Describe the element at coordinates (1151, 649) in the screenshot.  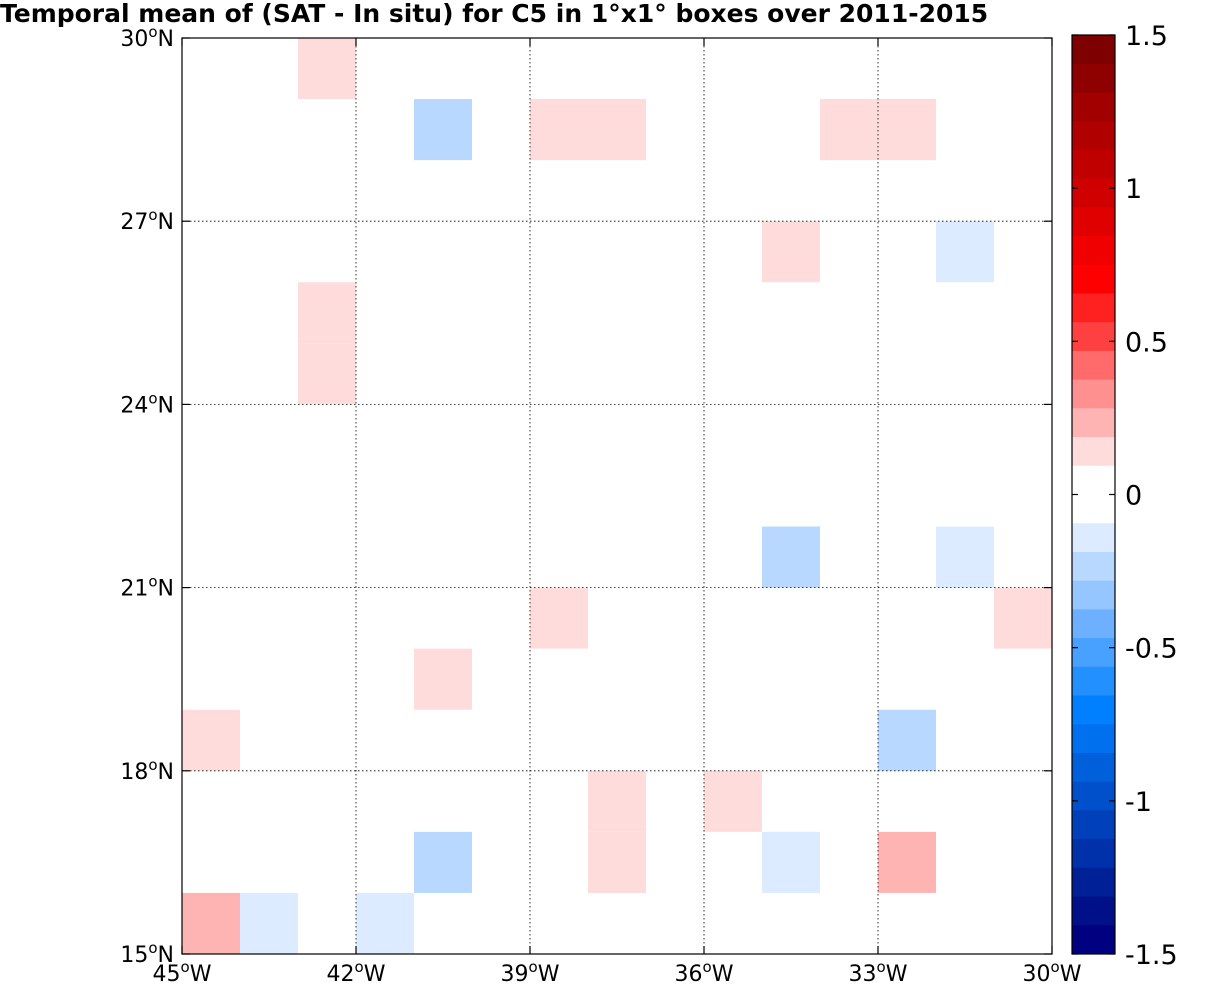
I see `colorbar-tick-label: -0.5` at that location.